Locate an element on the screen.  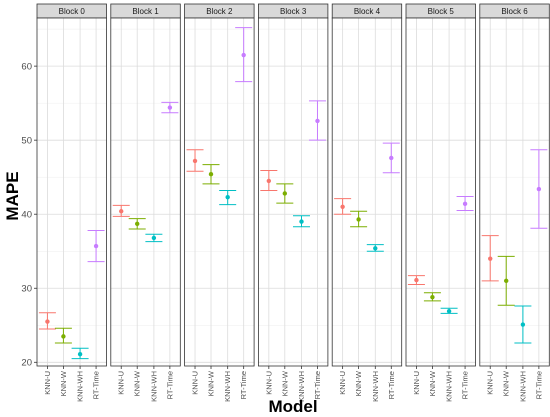
y-axis: 20 30 40 50 60 is located at coordinates (29, 215).